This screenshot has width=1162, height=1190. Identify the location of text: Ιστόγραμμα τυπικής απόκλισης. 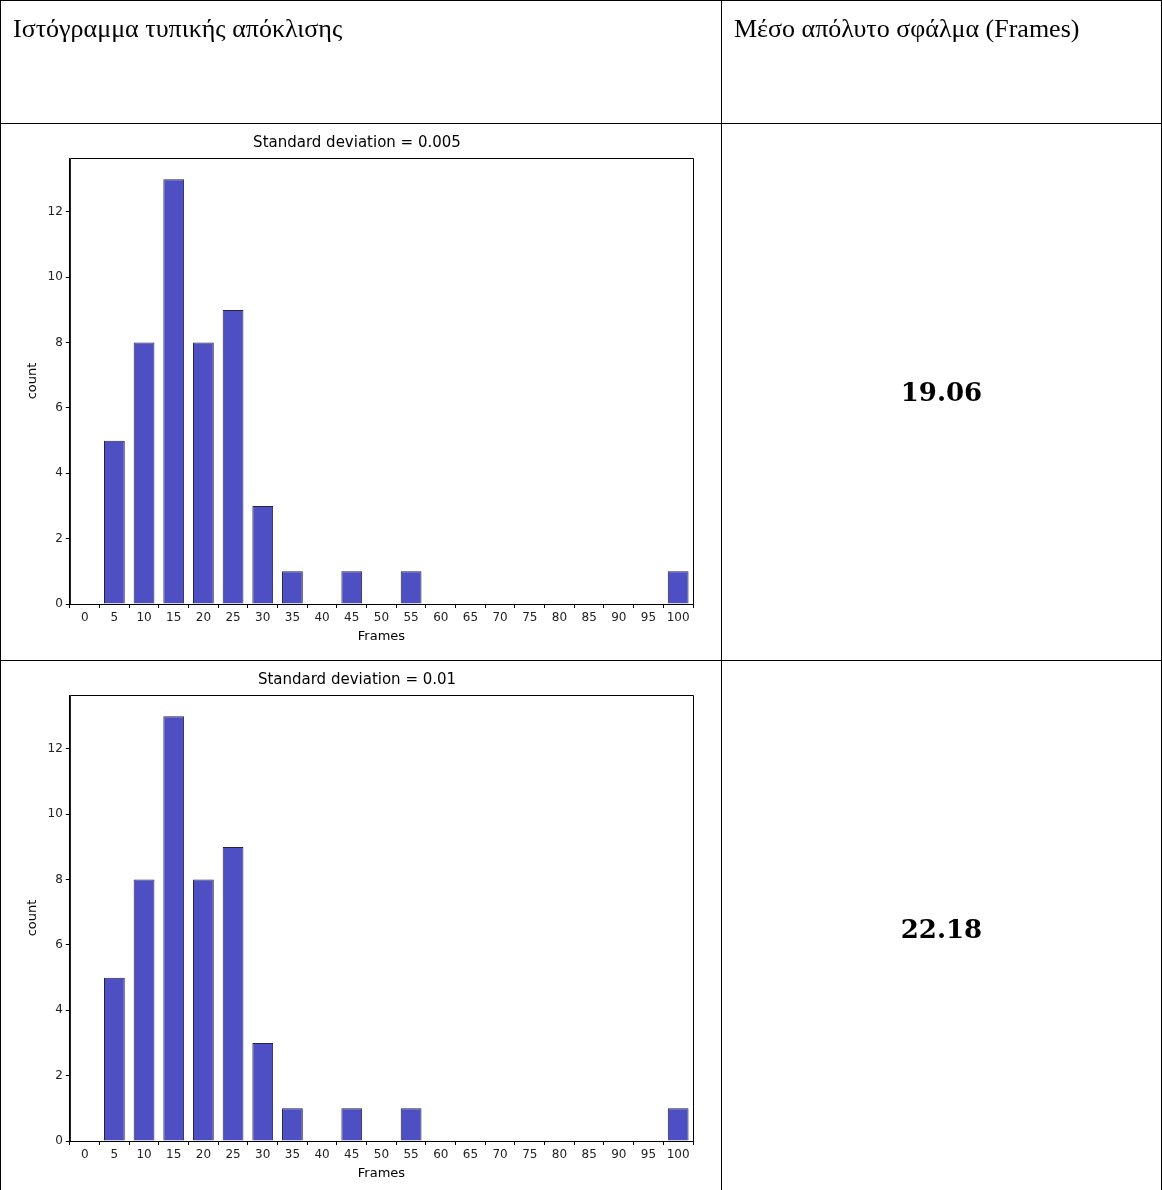
(361, 62).